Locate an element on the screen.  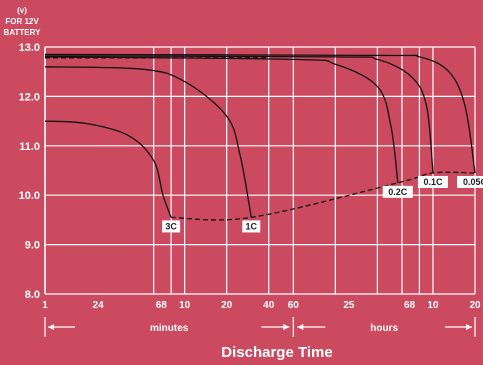
series-label: 1C is located at coordinates (252, 226).